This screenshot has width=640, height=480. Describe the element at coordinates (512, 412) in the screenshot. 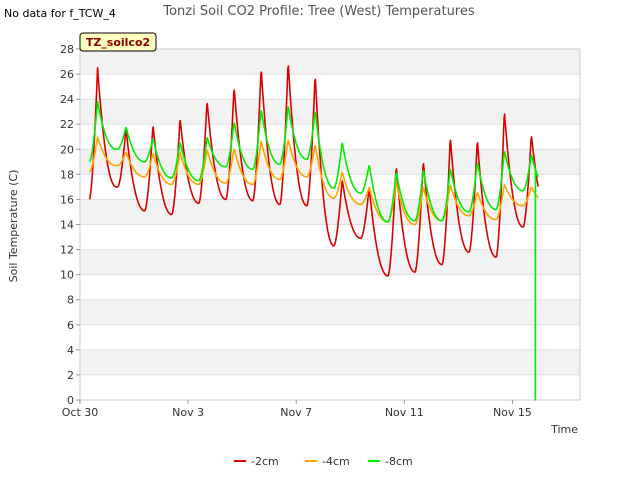

I see `x-tick-label: Nov 15` at that location.